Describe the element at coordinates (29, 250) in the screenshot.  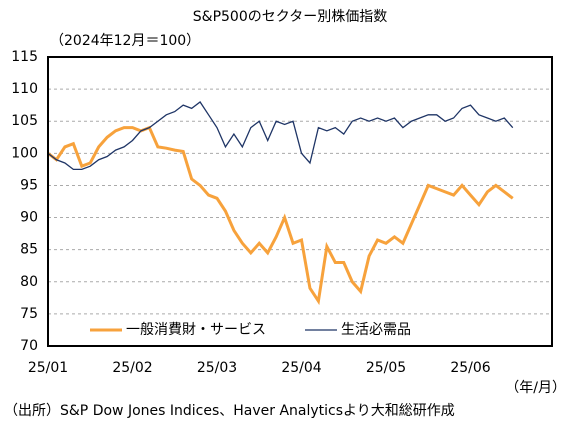
I see `y-tick-label: 85` at that location.